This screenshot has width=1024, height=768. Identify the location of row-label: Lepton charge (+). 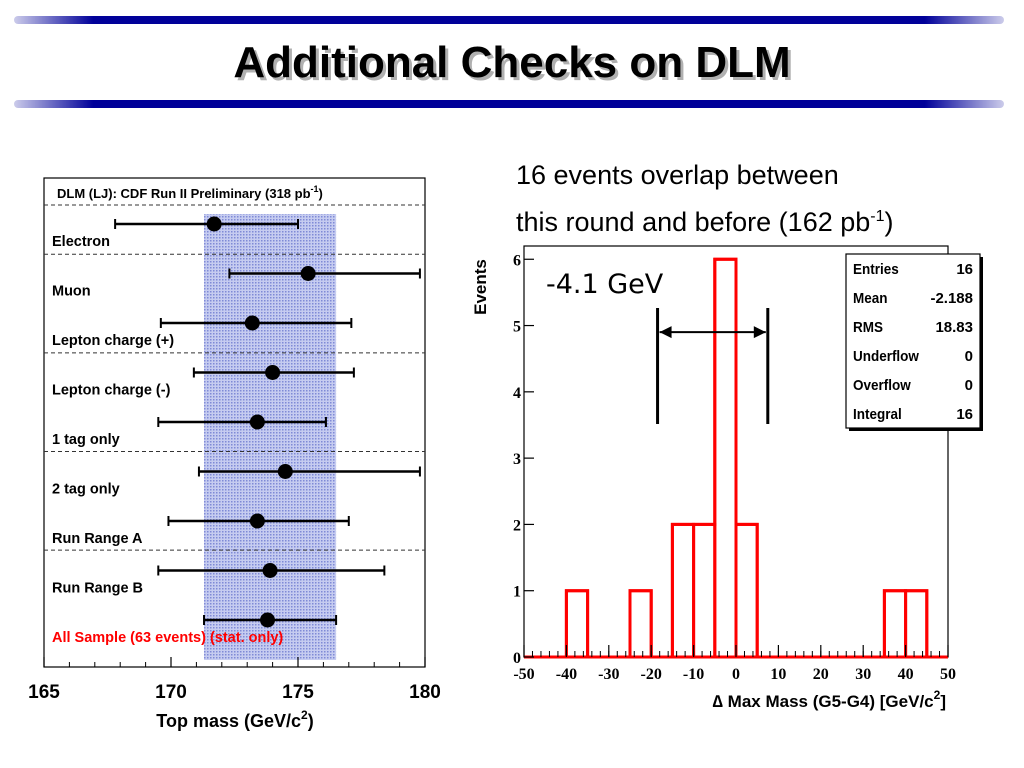
(113, 341).